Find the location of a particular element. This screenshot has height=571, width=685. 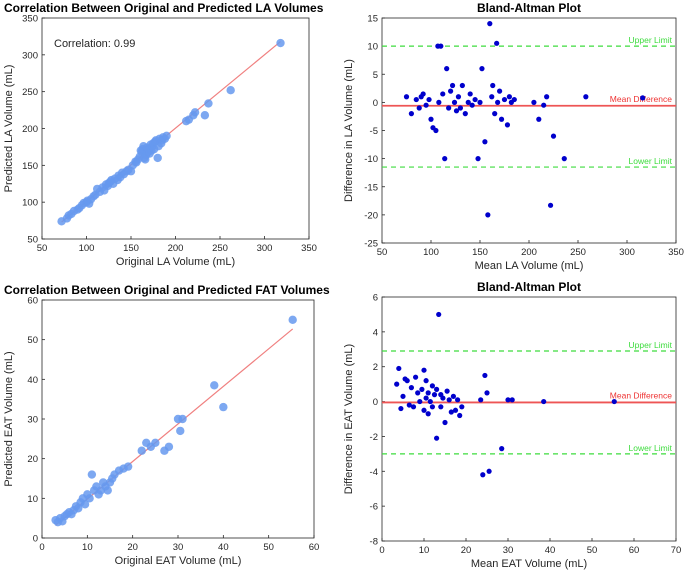

x-axis-label: Mean LA Volume (mL) is located at coordinates (529, 266).